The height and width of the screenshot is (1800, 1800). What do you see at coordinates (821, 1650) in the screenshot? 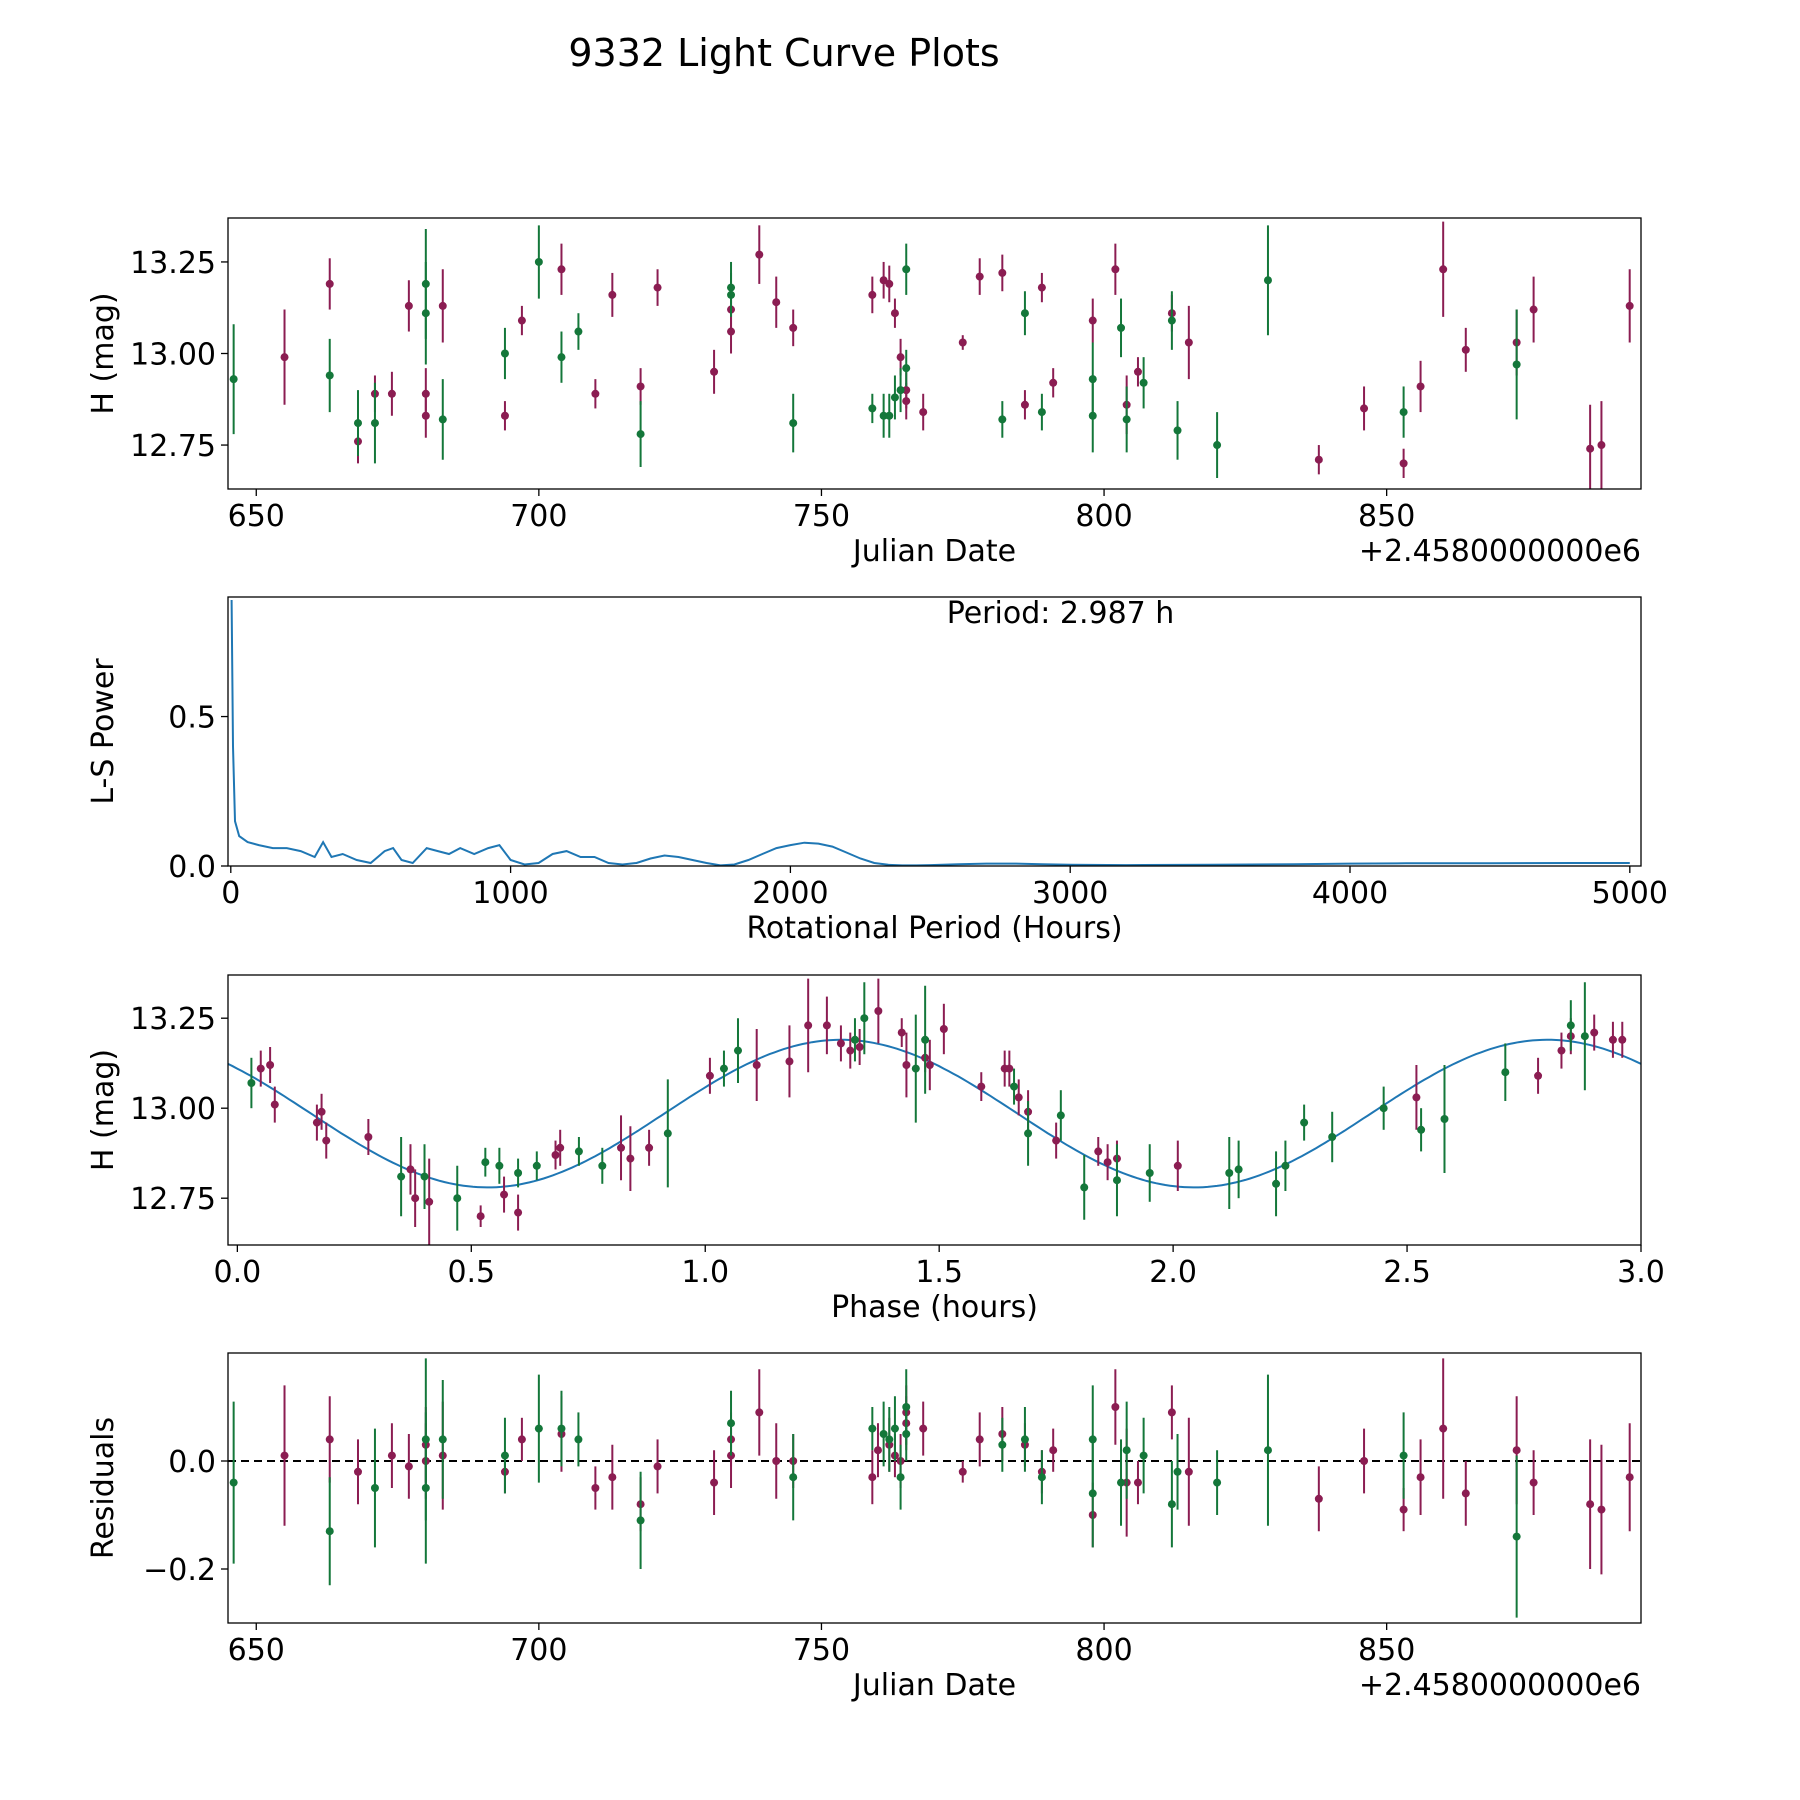
I see `x-tick-label: 750` at bounding box center [821, 1650].